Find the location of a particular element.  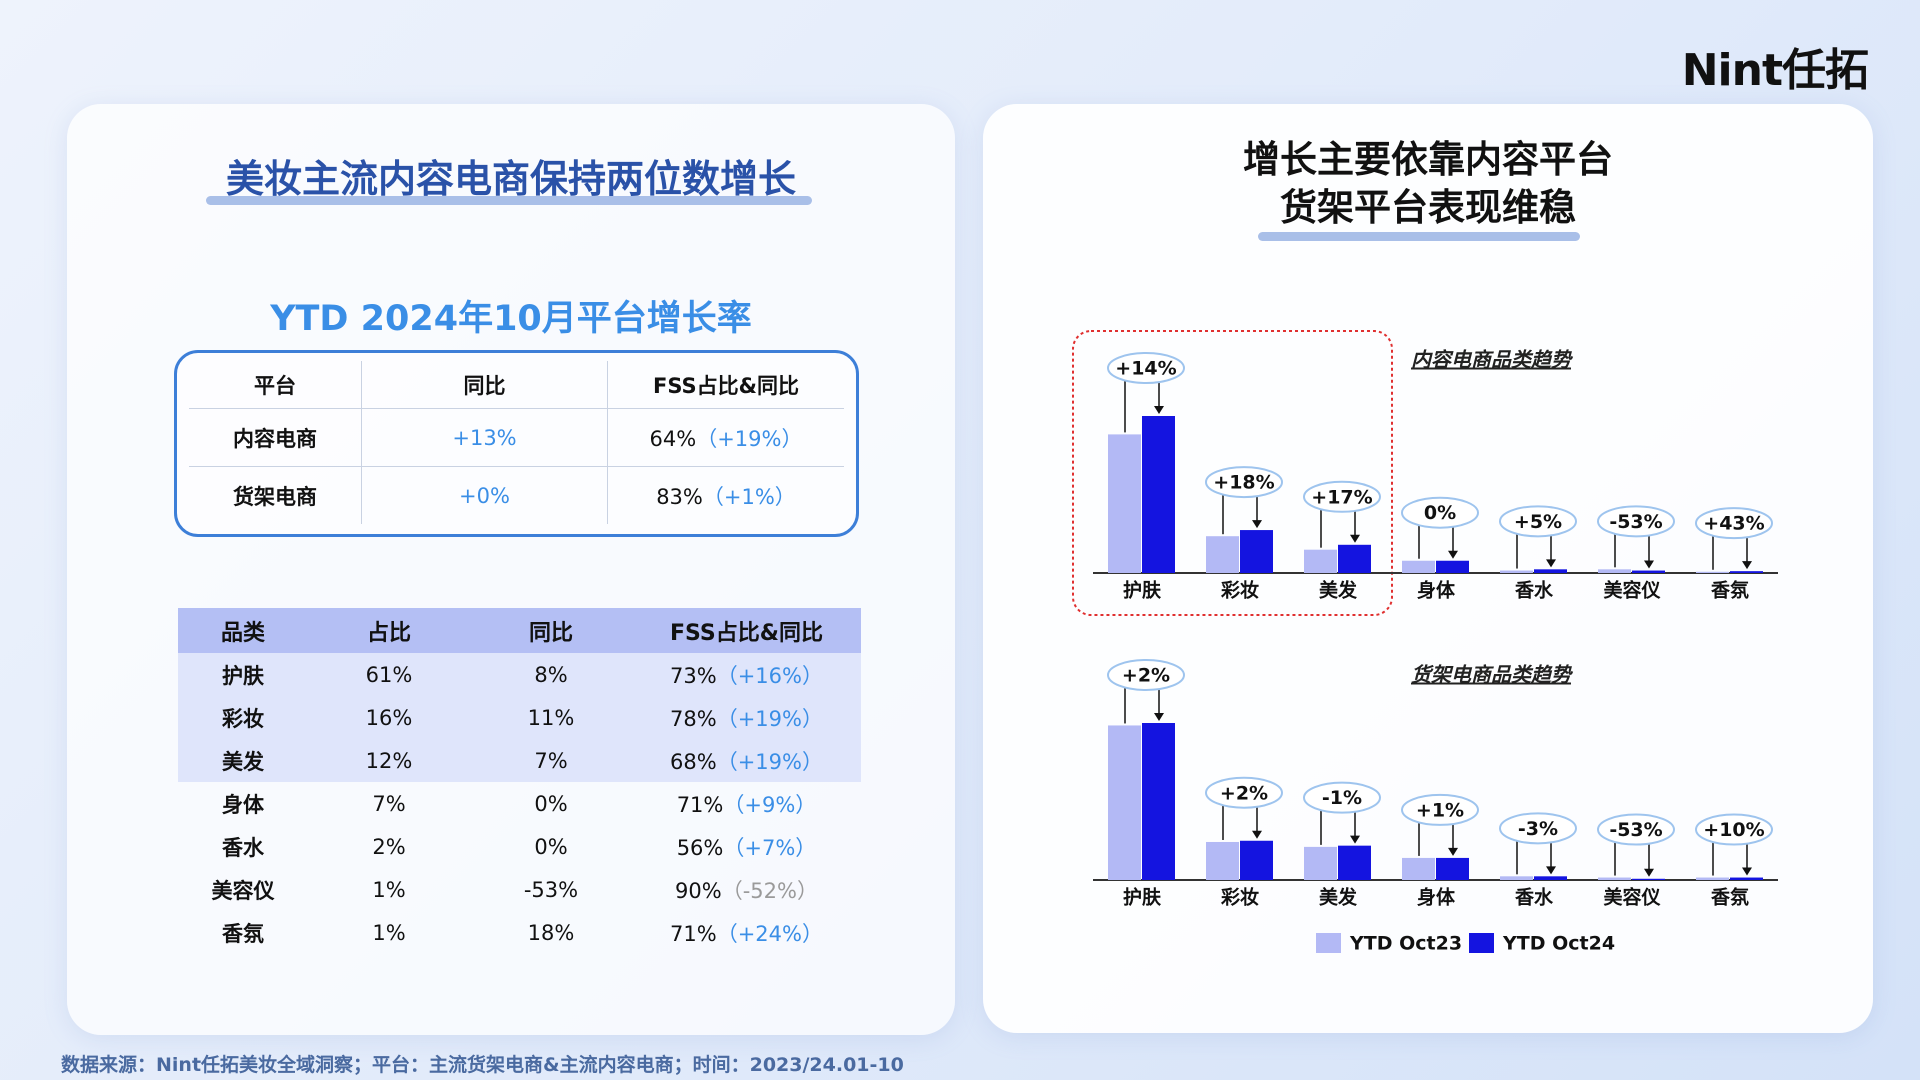

x-tick-label: 美发 is located at coordinates (1338, 590).